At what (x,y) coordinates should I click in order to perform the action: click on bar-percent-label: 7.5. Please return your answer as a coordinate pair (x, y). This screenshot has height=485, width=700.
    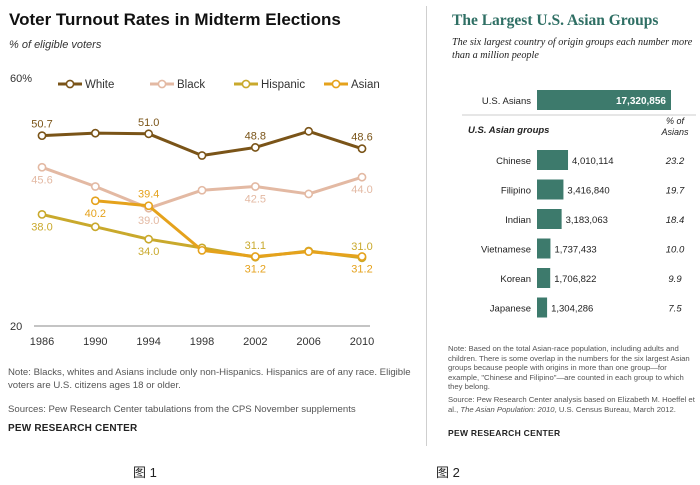
    Looking at the image, I should click on (675, 309).